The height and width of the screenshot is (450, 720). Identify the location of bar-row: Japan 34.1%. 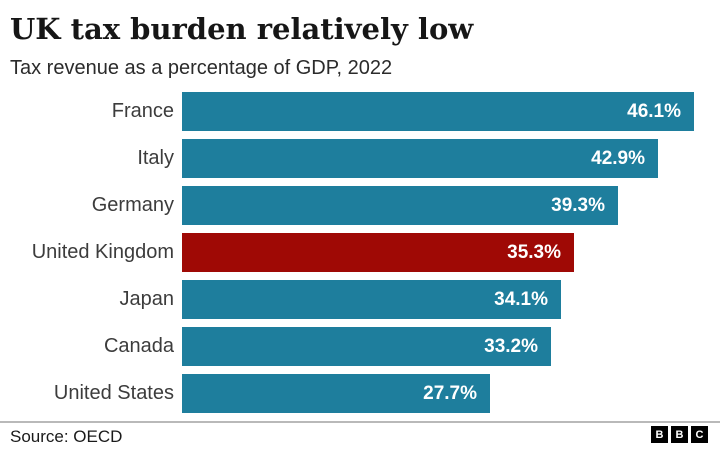
(360, 299).